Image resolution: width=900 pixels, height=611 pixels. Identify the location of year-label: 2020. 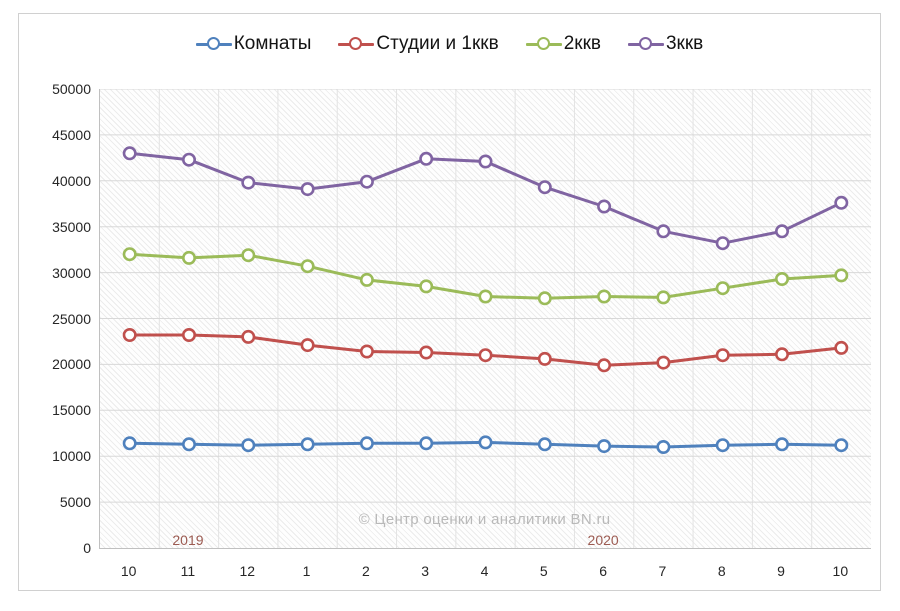
(603, 540).